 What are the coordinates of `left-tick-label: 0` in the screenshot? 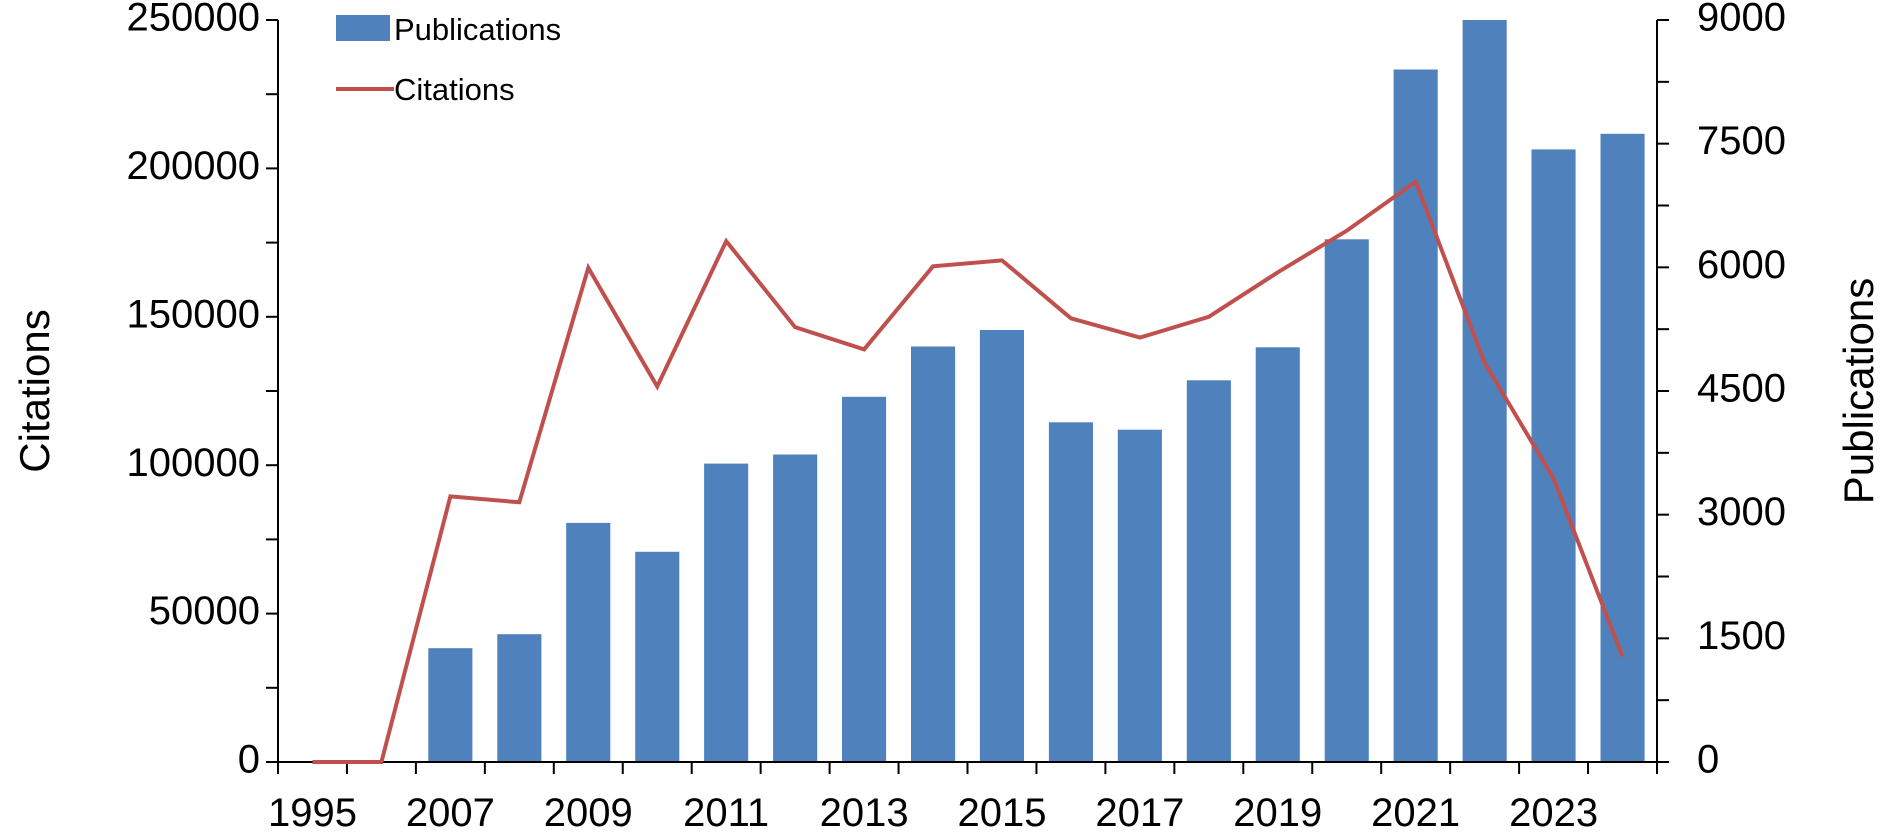 It's located at (249, 760).